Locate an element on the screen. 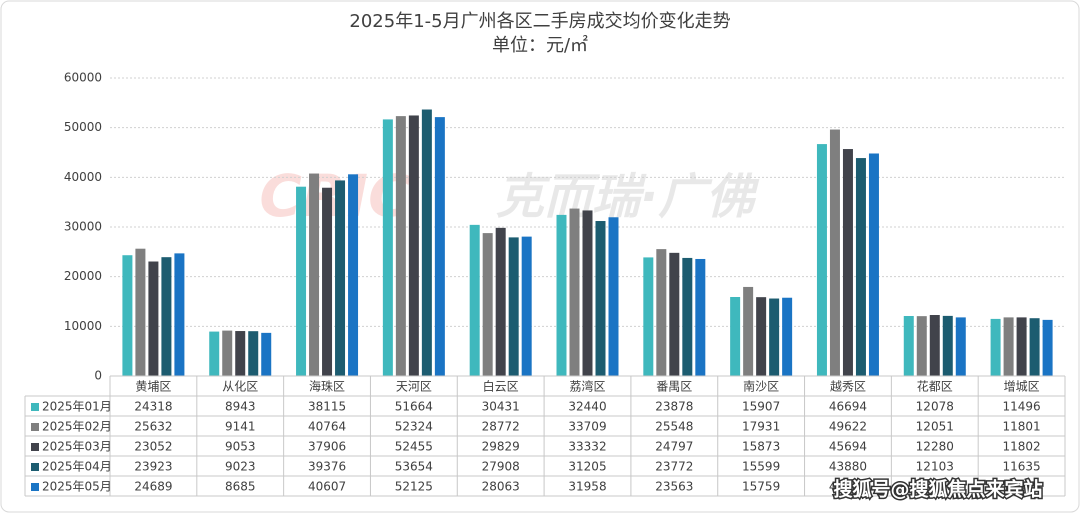 This screenshot has height=513, width=1080. table-value: 24318 is located at coordinates (153, 407).